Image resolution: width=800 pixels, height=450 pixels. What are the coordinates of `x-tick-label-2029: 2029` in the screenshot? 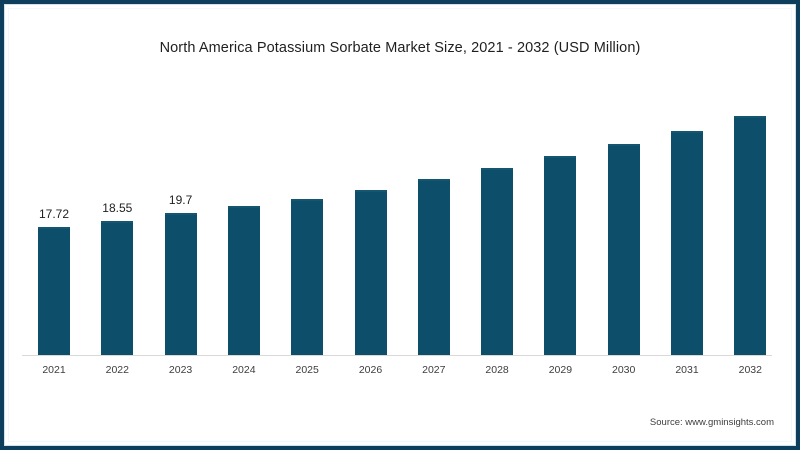 It's located at (560, 370).